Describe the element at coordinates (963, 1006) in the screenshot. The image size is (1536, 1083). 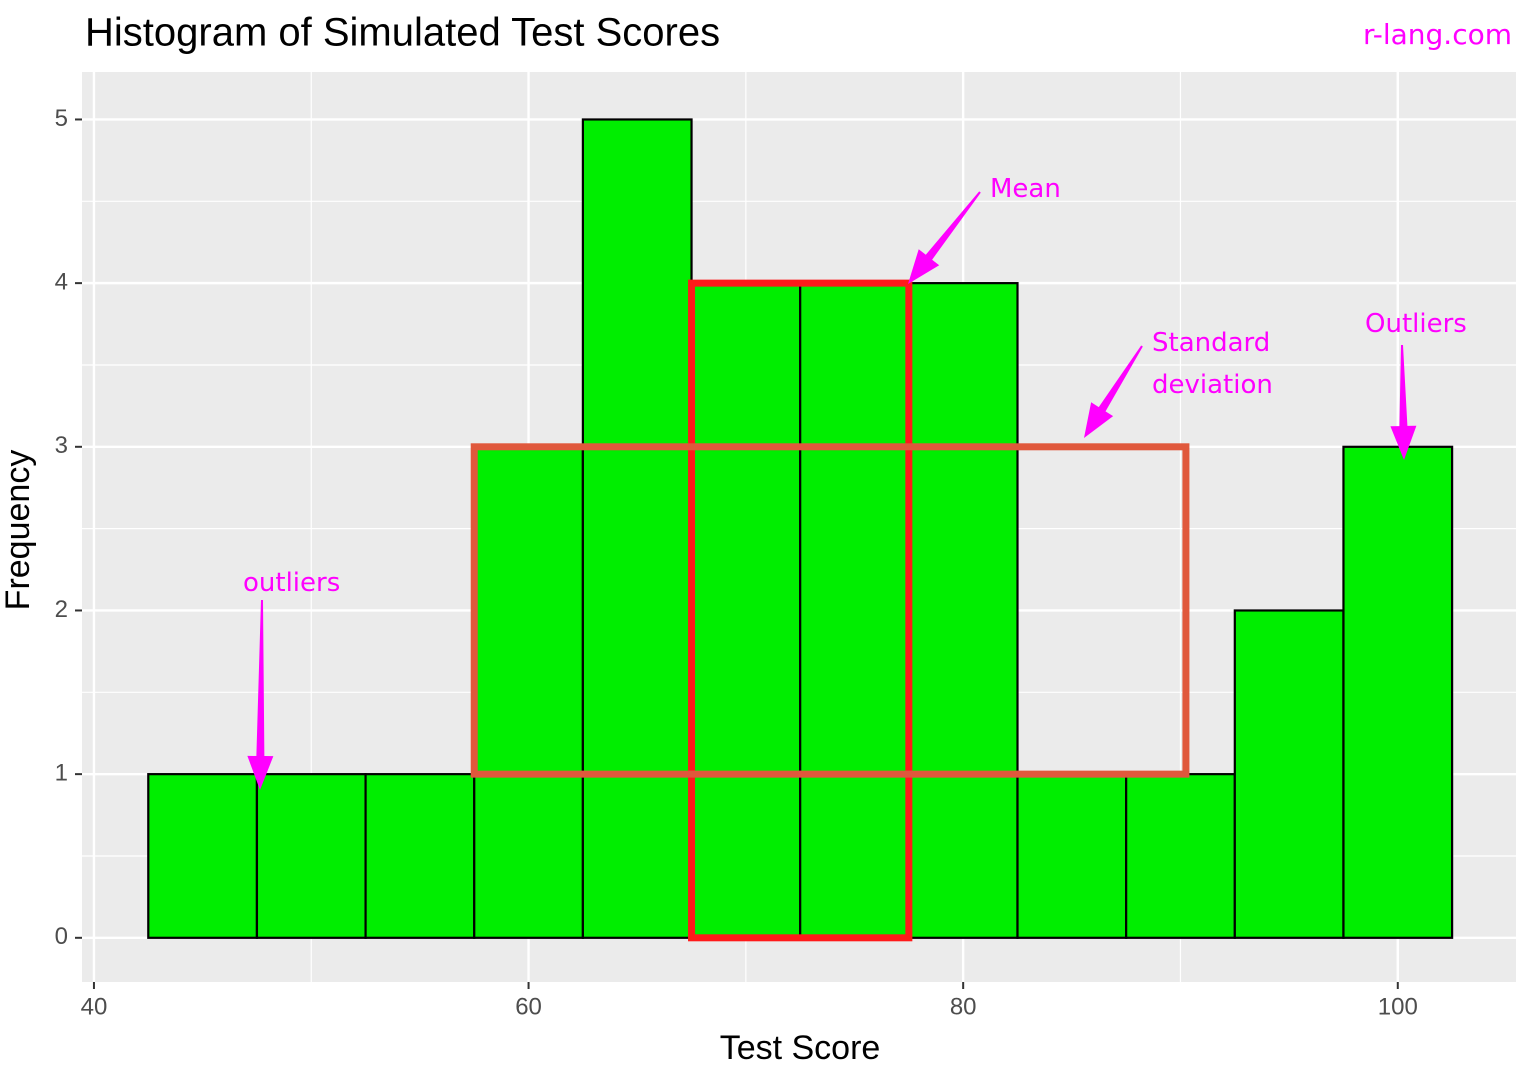
I see `x-tick-label: 80` at that location.